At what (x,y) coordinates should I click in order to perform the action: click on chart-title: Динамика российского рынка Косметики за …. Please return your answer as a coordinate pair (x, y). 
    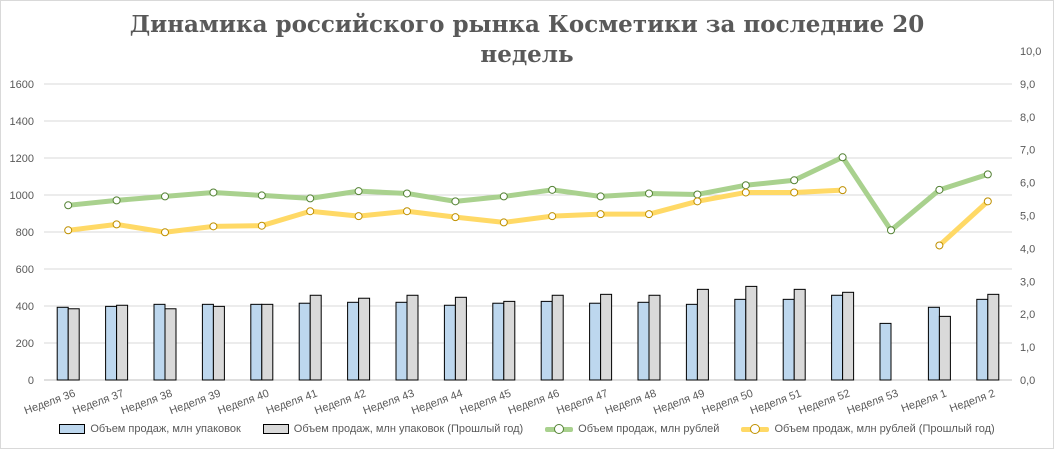
    Looking at the image, I should click on (527, 39).